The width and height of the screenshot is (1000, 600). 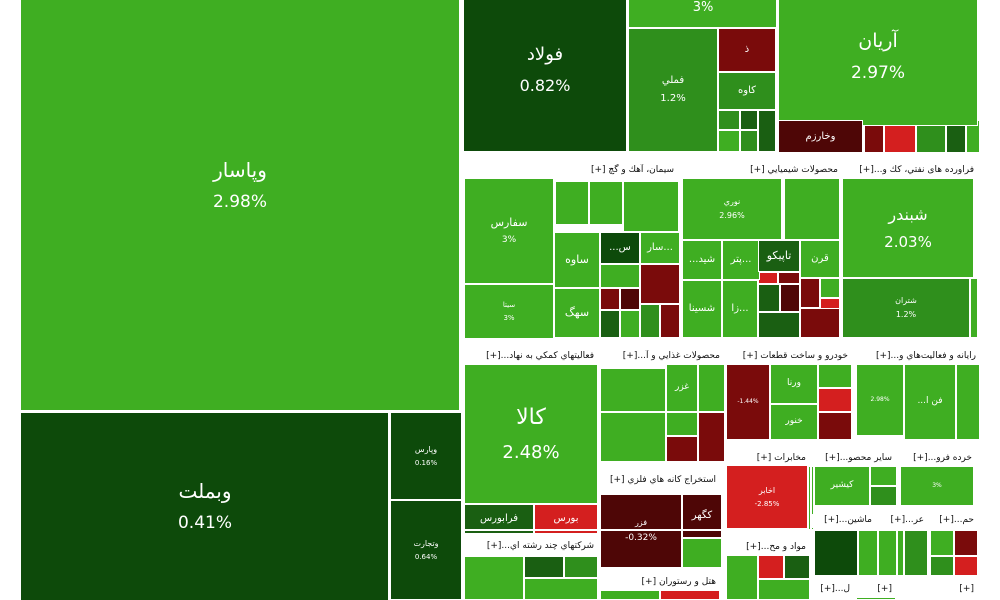 What do you see at coordinates (662, 357) in the screenshot?
I see `sector-header: محصولات غذايي و آ...[+]` at bounding box center [662, 357].